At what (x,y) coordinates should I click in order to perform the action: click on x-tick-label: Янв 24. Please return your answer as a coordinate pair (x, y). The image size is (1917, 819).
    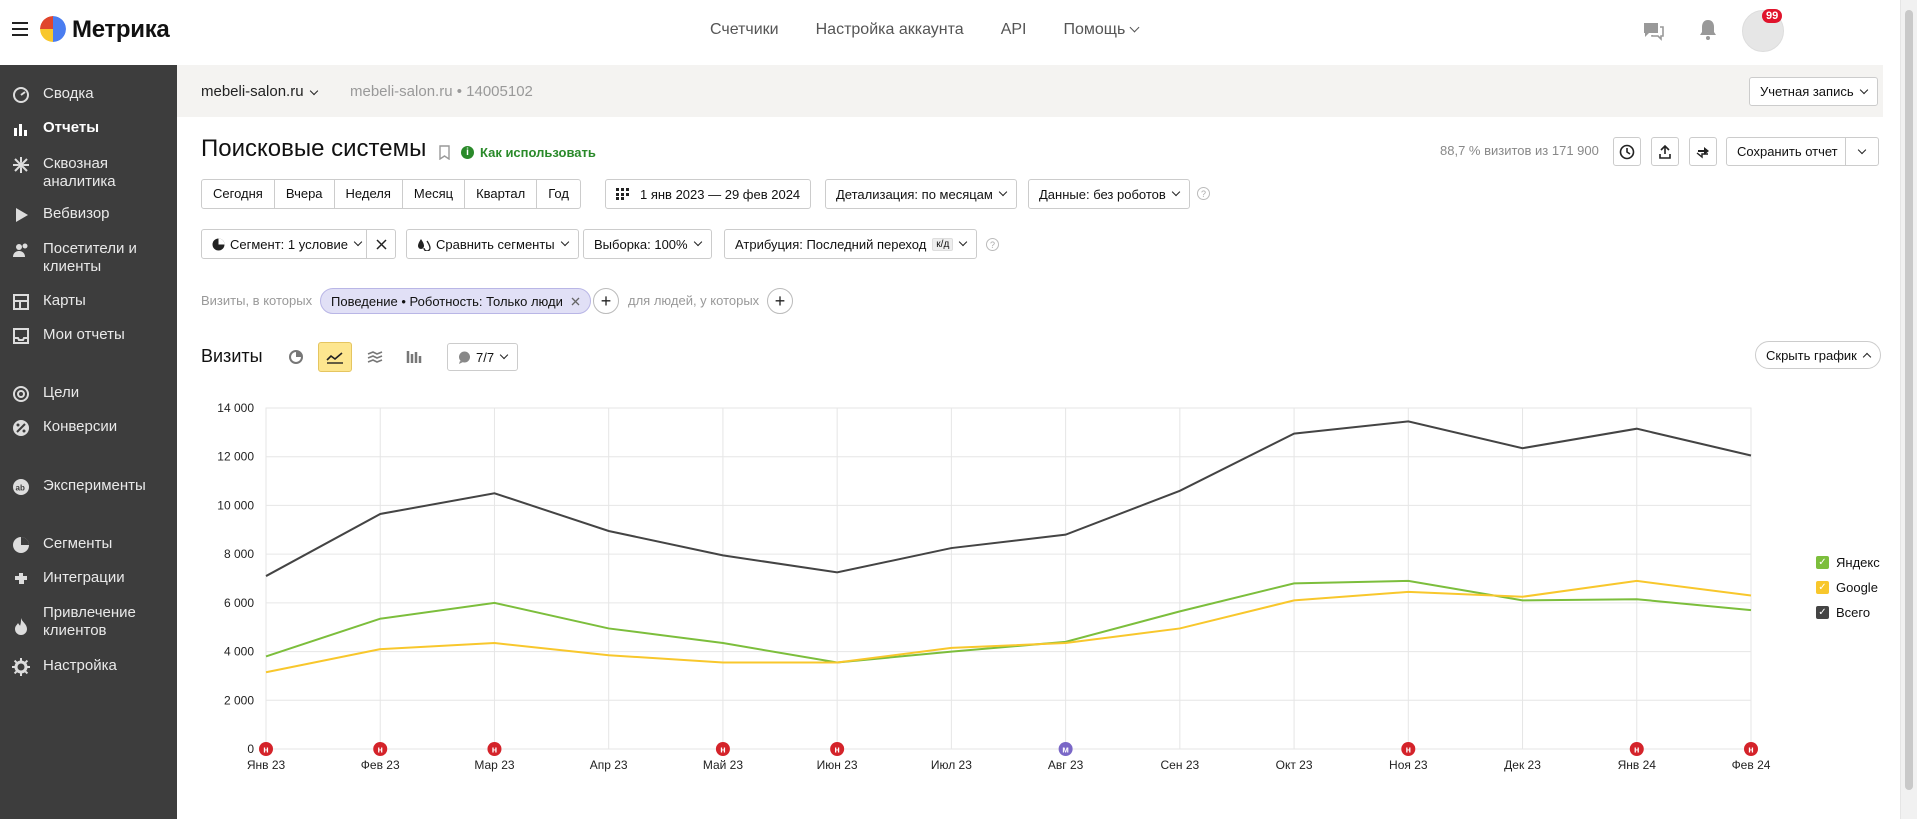
    Looking at the image, I should click on (1637, 765).